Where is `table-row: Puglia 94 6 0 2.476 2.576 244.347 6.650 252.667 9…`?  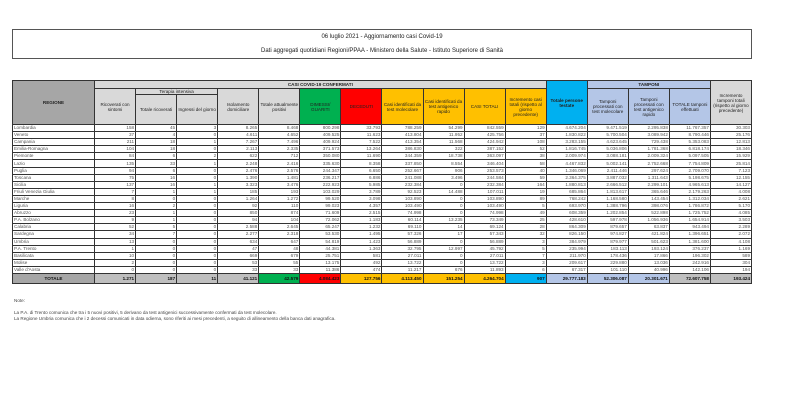 table-row: Puglia 94 6 0 2.476 2.576 244.347 6.650 252.667 9… is located at coordinates (382, 170).